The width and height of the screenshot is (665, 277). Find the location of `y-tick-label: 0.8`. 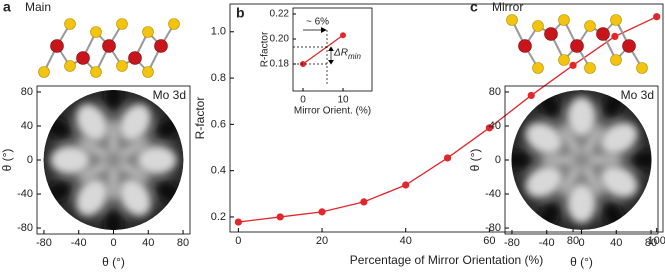

y-tick-label: 0.8 is located at coordinates (218, 78).